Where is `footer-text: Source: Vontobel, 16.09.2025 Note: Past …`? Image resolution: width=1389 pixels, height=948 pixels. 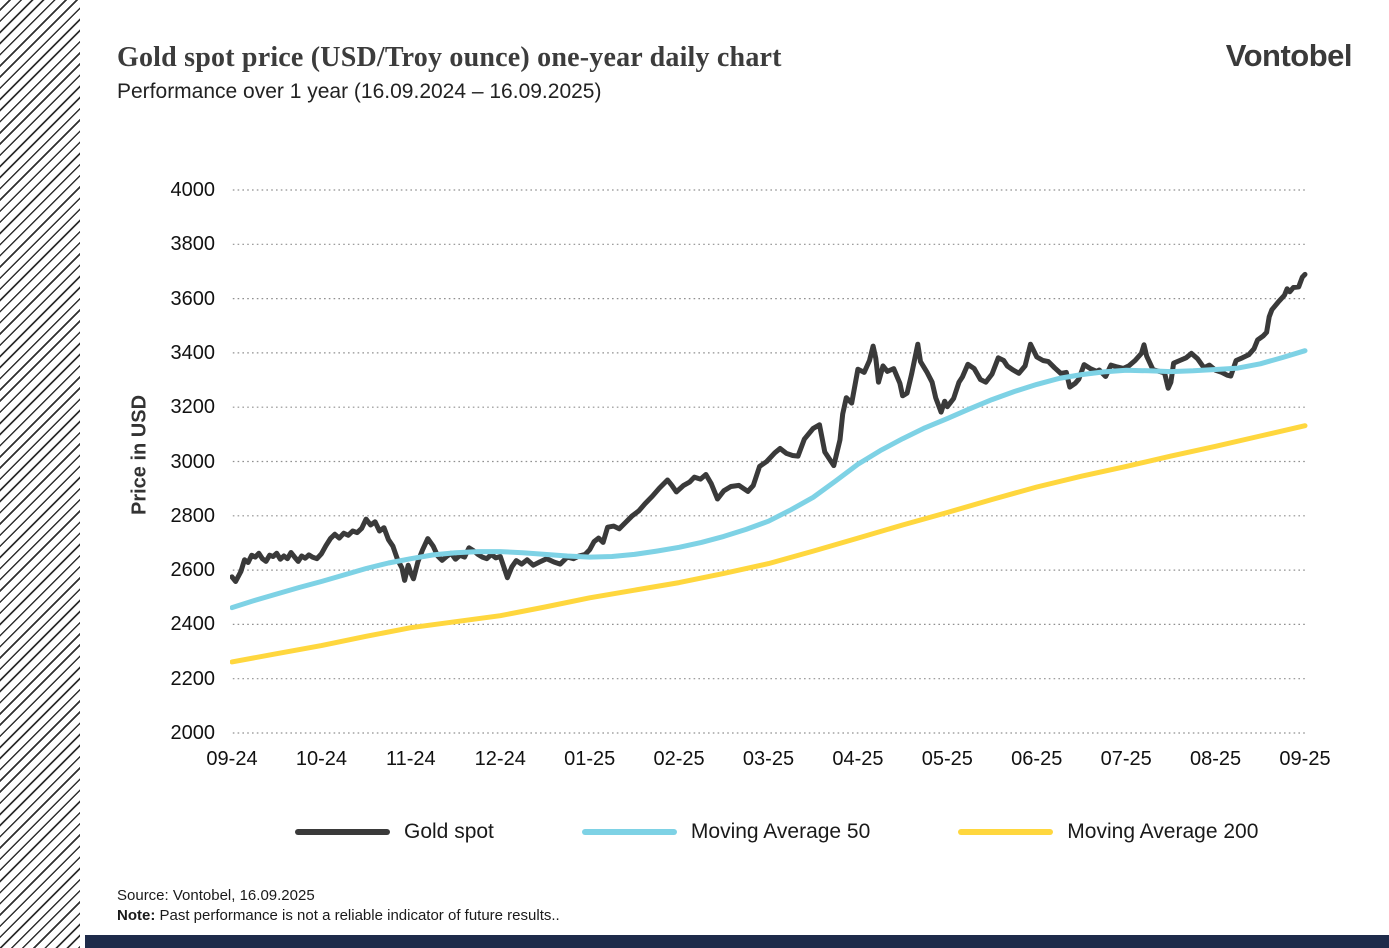
footer-text: Source: Vontobel, 16.09.2025 Note: Past … is located at coordinates (338, 906).